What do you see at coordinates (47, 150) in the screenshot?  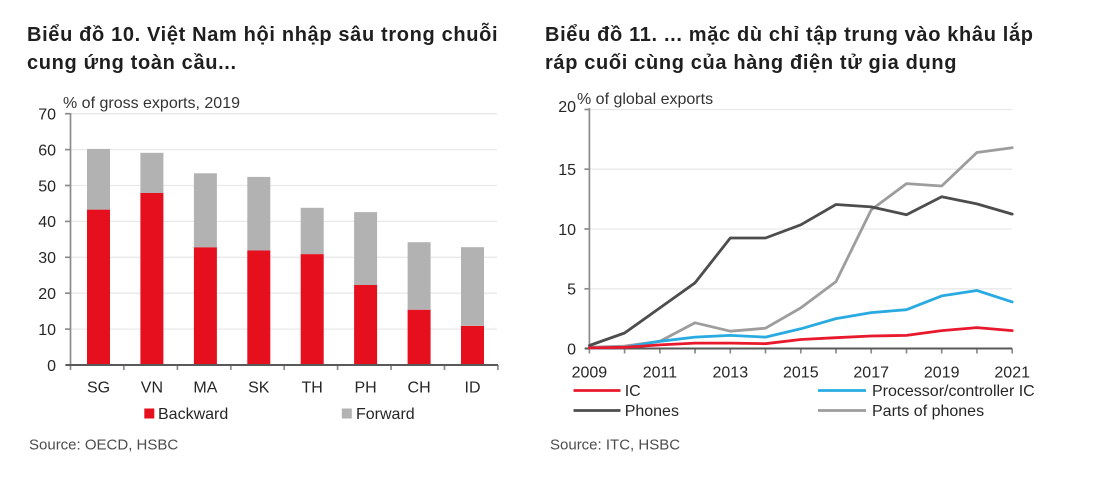 I see `svg-text: 60` at bounding box center [47, 150].